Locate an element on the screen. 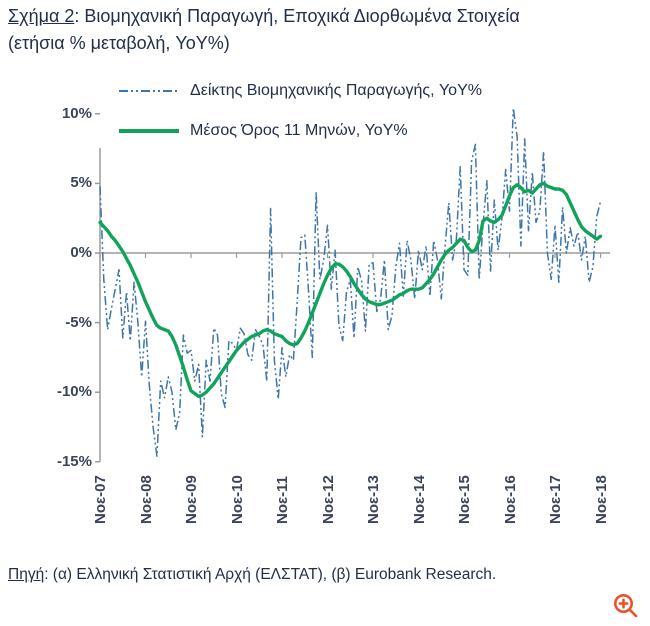  x-tick-label: Νοε-11 is located at coordinates (282, 499).